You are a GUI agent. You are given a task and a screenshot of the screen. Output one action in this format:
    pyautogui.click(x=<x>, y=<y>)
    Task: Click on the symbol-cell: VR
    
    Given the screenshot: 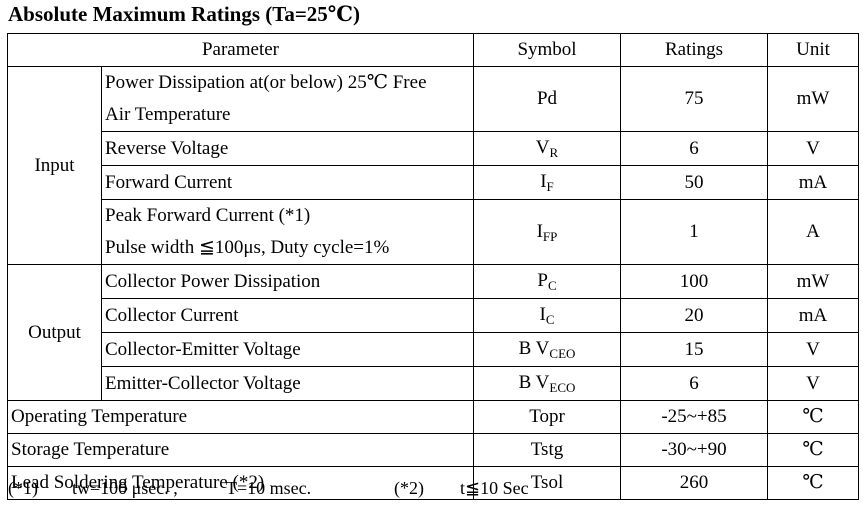 What is the action you would take?
    pyautogui.click(x=547, y=148)
    